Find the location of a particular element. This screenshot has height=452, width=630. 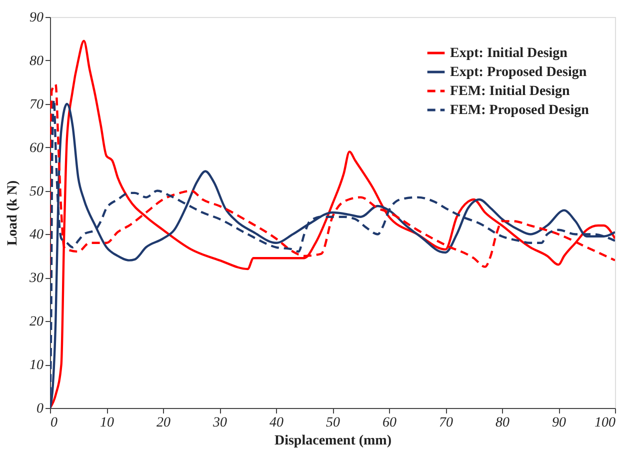

y-tick-label: 0 is located at coordinates (40, 409).